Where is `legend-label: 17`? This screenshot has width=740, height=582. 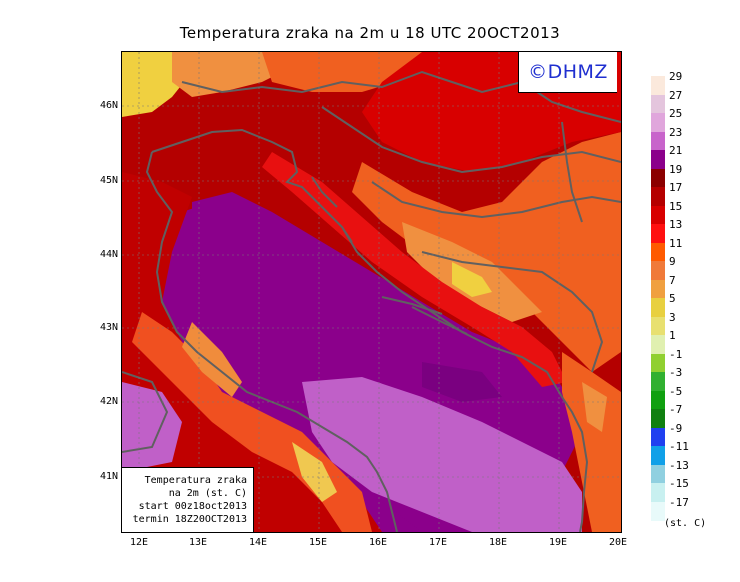
legend-label: 17 is located at coordinates (676, 187).